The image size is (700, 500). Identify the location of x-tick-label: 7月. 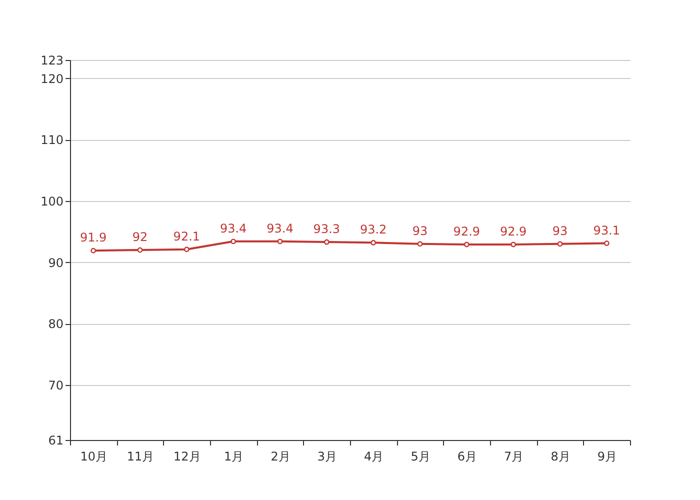
(514, 457).